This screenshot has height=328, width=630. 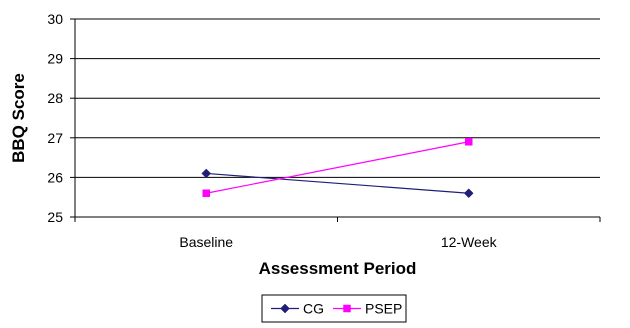 What do you see at coordinates (337, 183) in the screenshot?
I see `series-line-cg` at bounding box center [337, 183].